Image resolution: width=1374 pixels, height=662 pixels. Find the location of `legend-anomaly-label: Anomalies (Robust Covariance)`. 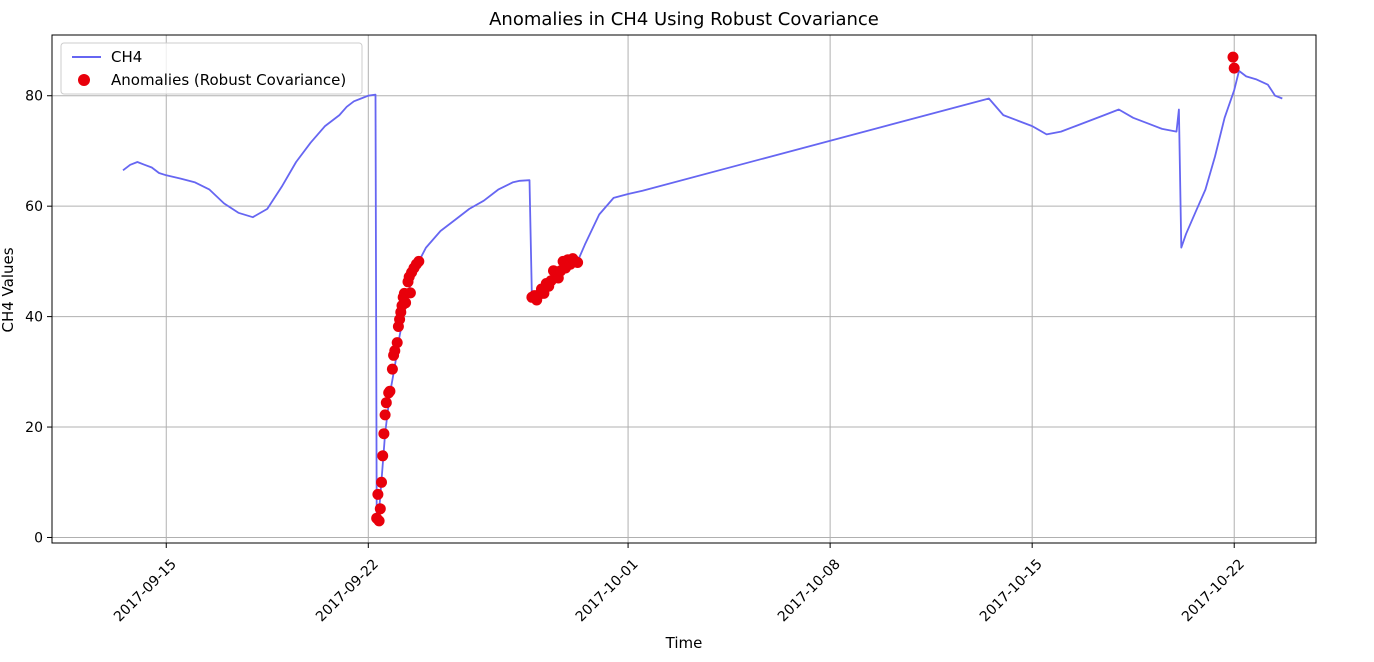

legend-anomaly-label: Anomalies (Robust Covariance) is located at coordinates (228, 80).